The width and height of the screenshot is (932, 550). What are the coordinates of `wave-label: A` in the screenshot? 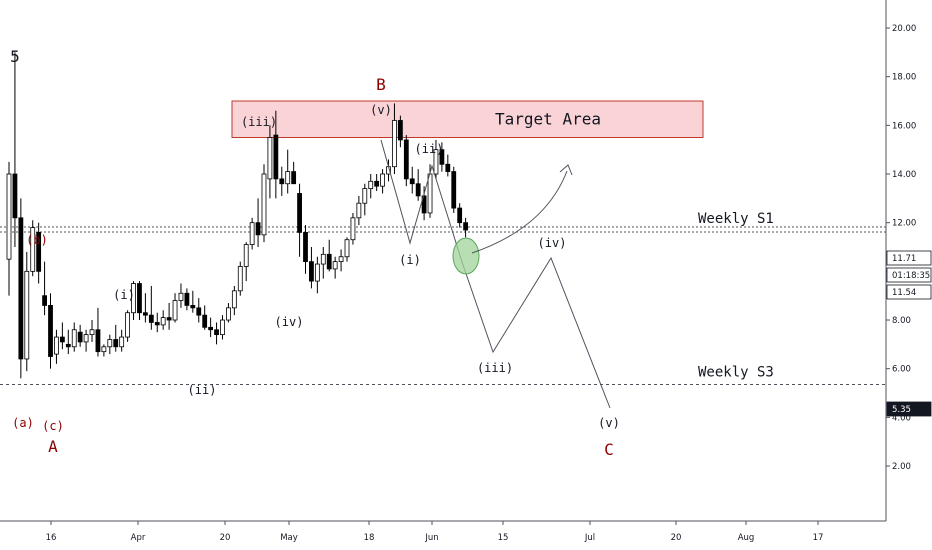 It's located at (53, 446).